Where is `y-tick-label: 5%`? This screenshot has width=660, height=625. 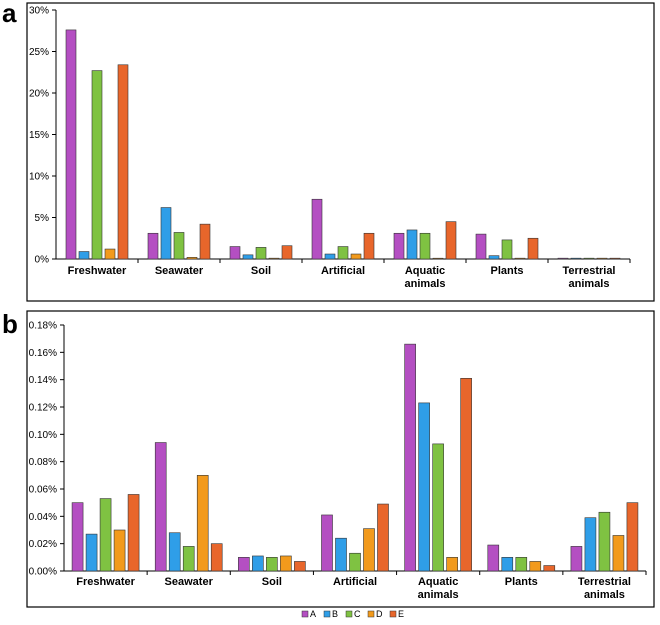 y-tick-label: 5% is located at coordinates (42, 218).